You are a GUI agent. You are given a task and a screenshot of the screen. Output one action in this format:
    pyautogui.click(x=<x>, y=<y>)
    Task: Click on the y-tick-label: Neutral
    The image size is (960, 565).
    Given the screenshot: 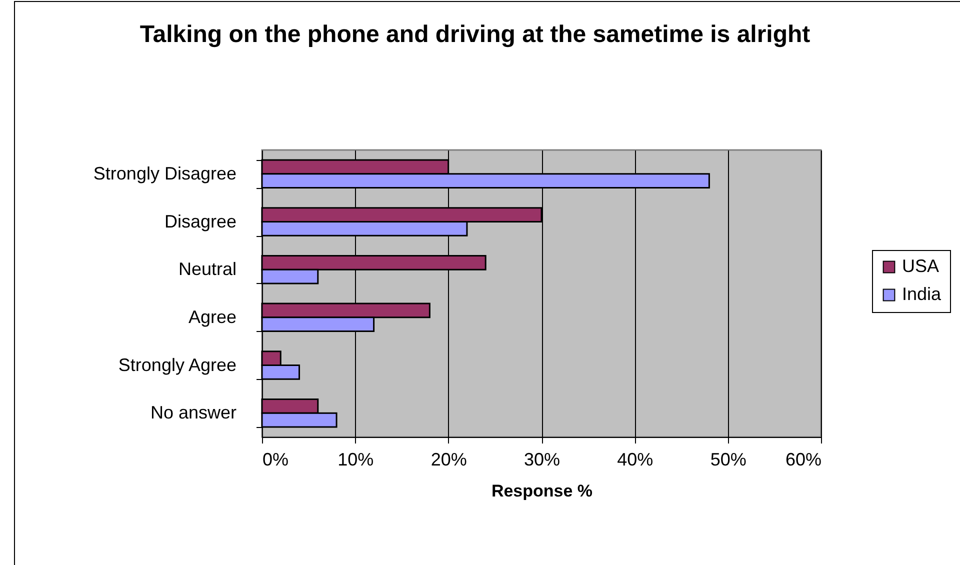 What is the action you would take?
    pyautogui.click(x=207, y=269)
    